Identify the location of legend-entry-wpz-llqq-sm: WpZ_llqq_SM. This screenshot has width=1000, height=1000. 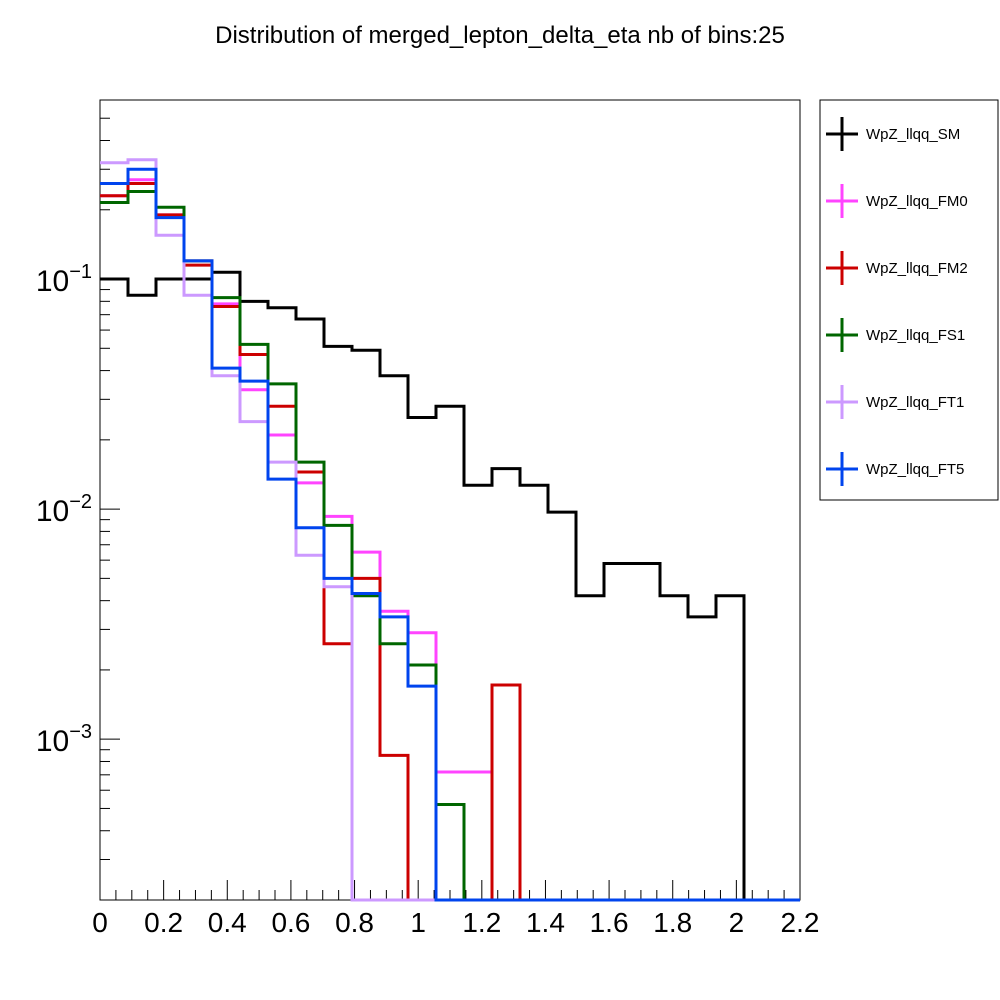
(893, 134).